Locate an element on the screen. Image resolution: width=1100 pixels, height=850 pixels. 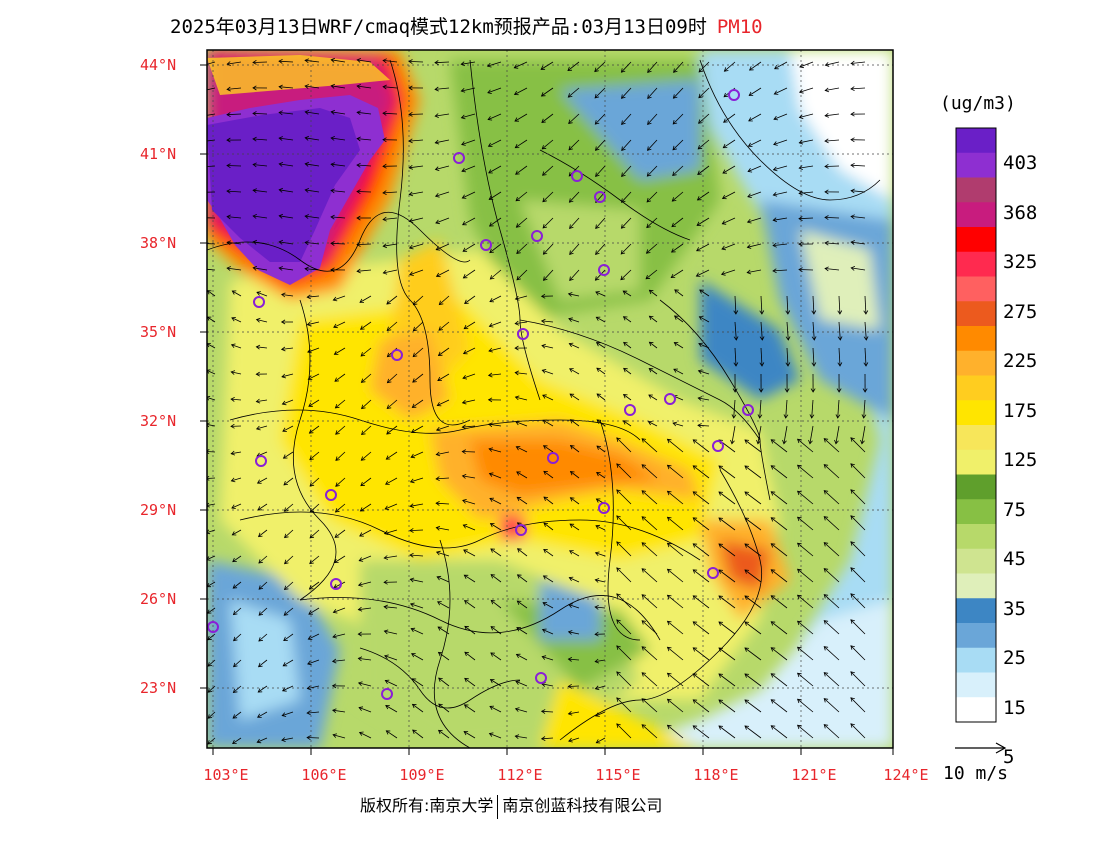
colorbar-swatch is located at coordinates (976, 289).